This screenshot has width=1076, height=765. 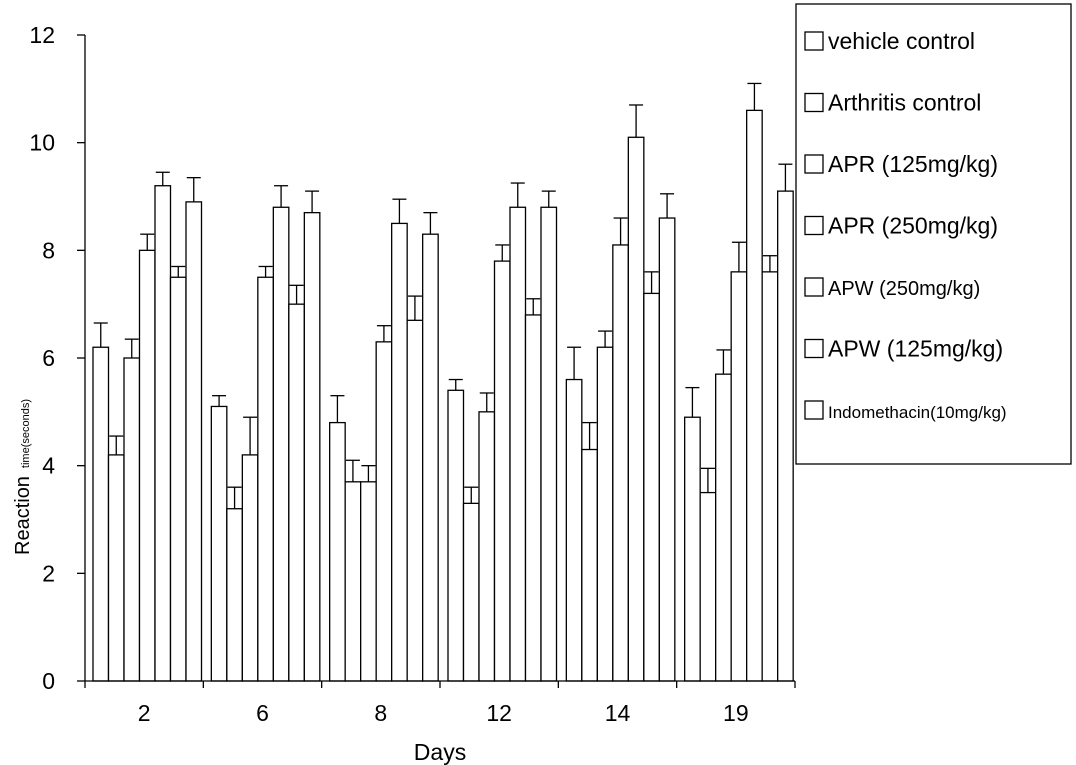 What do you see at coordinates (618, 713) in the screenshot?
I see `x-tick-label: 14` at bounding box center [618, 713].